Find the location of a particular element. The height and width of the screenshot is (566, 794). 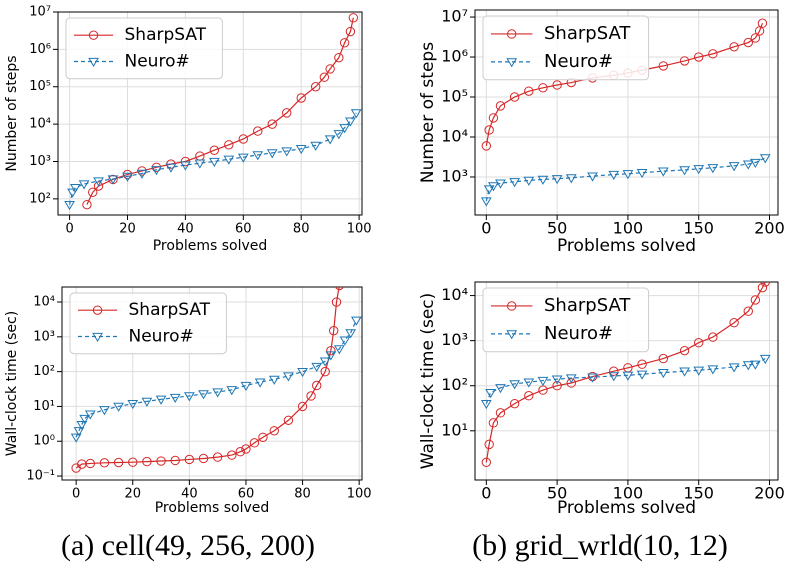

x-tick-label: 200 is located at coordinates (769, 228).